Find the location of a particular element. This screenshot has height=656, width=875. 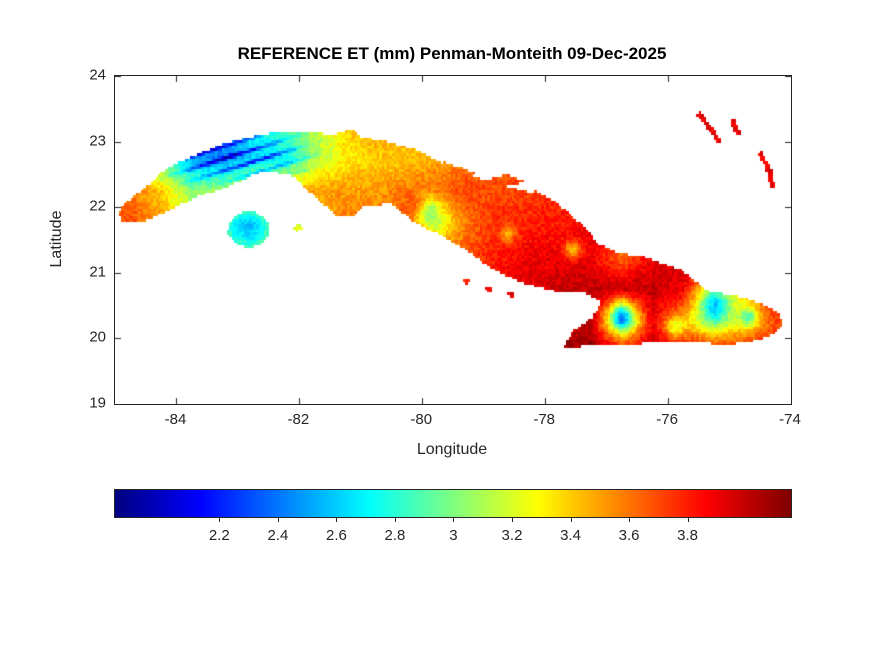

colorbar-tick-label: 2.8 is located at coordinates (395, 535).